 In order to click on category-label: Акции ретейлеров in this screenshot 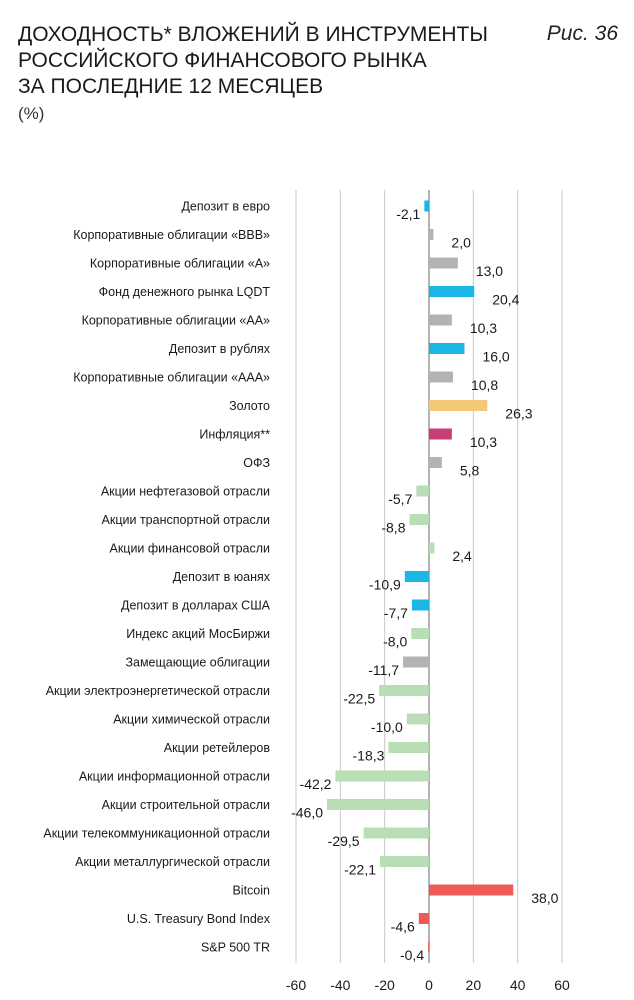, I will do `click(217, 748)`.